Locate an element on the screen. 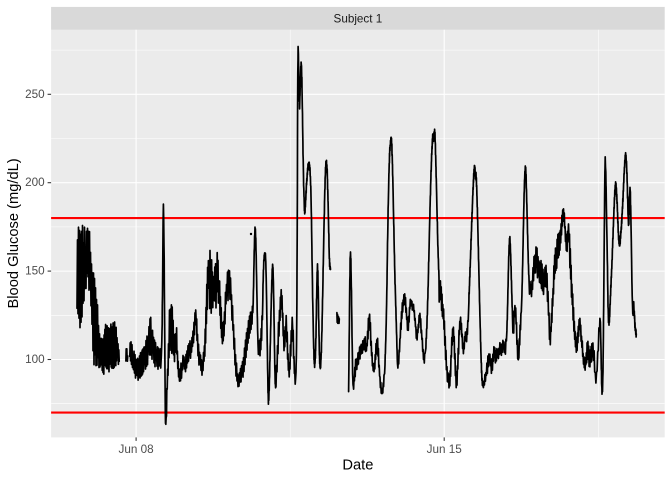 The image size is (672, 485). svg-text: Jun 08 is located at coordinates (136, 449).